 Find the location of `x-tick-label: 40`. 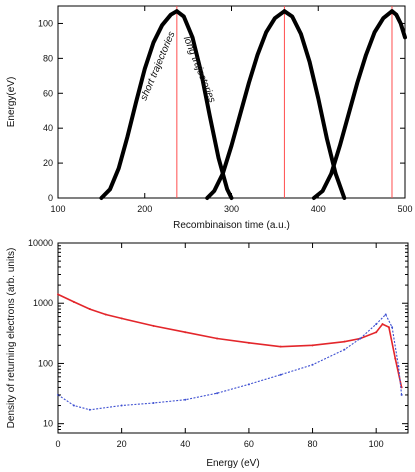

x-tick-label: 40 is located at coordinates (185, 444).